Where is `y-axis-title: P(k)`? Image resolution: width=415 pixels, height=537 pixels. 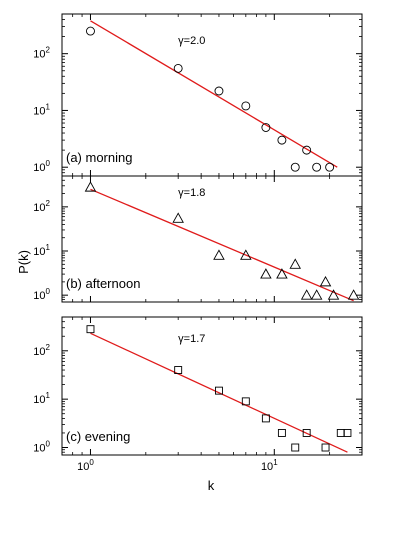 y-axis-title: P(k) is located at coordinates (23, 262).